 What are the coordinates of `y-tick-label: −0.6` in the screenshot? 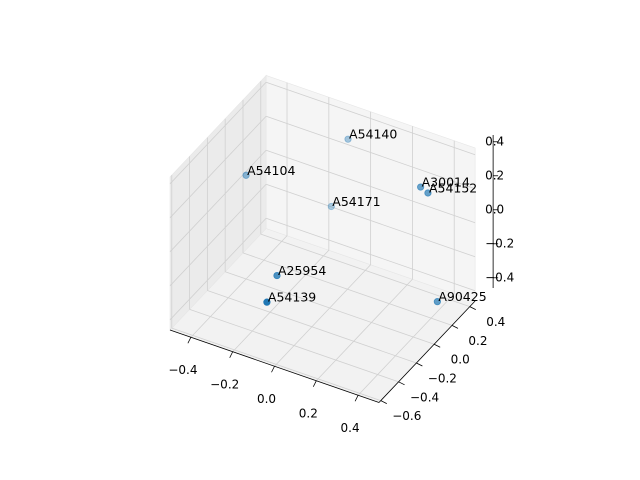 It's located at (406, 416).